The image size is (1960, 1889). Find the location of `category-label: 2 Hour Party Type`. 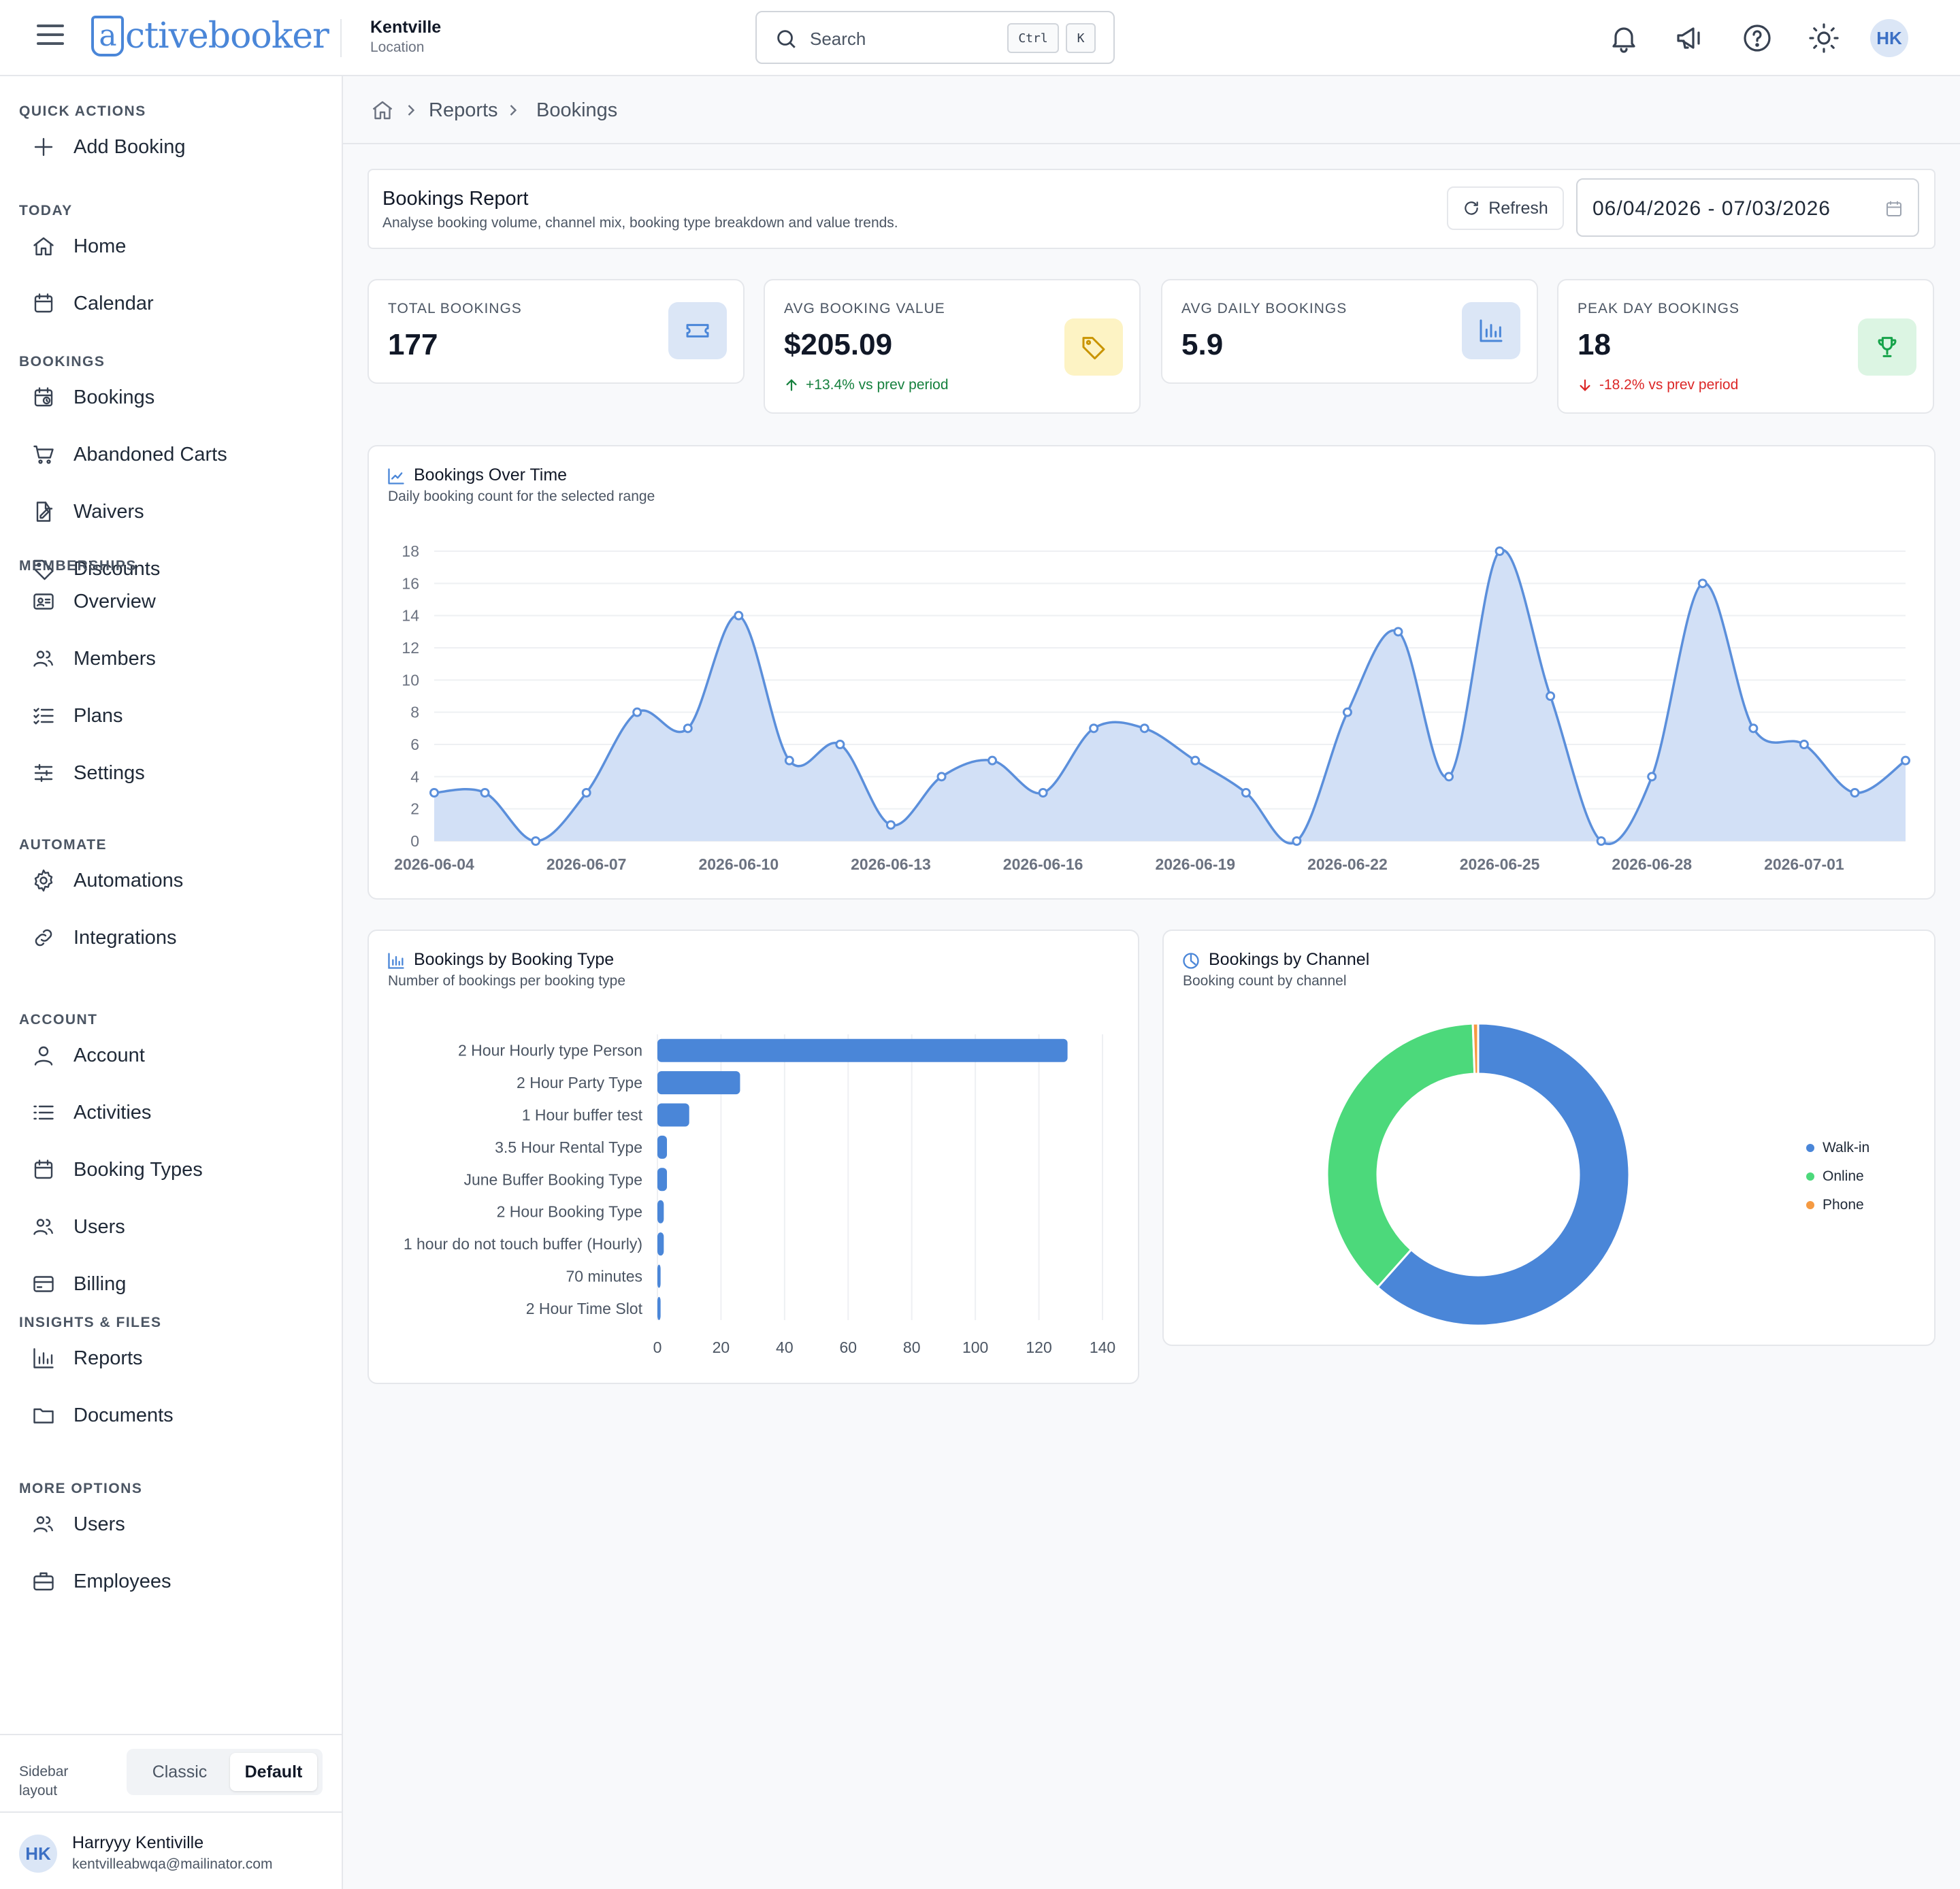

category-label: 2 Hour Party Type is located at coordinates (579, 1082).